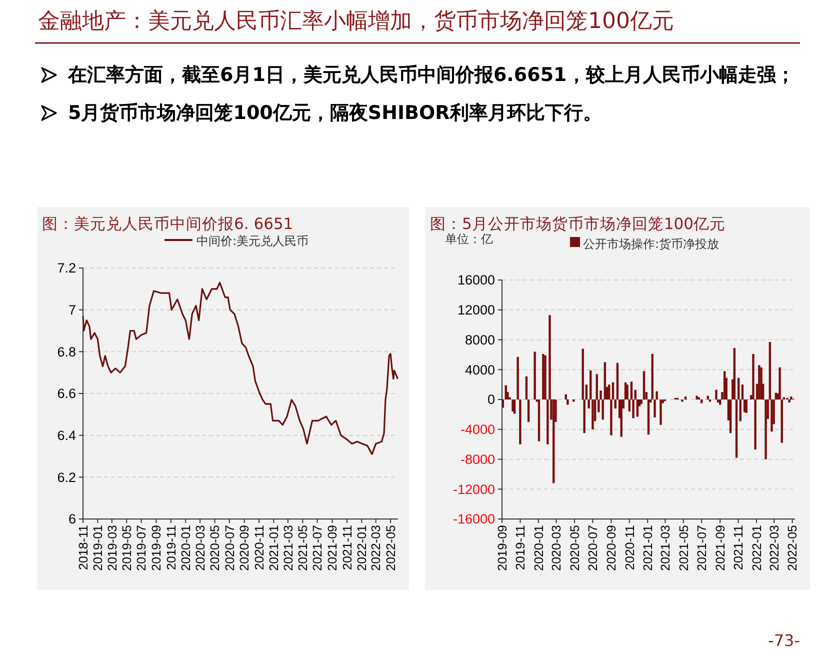 The height and width of the screenshot is (659, 833). I want to click on x-tick-label: 2019-03, so click(112, 547).